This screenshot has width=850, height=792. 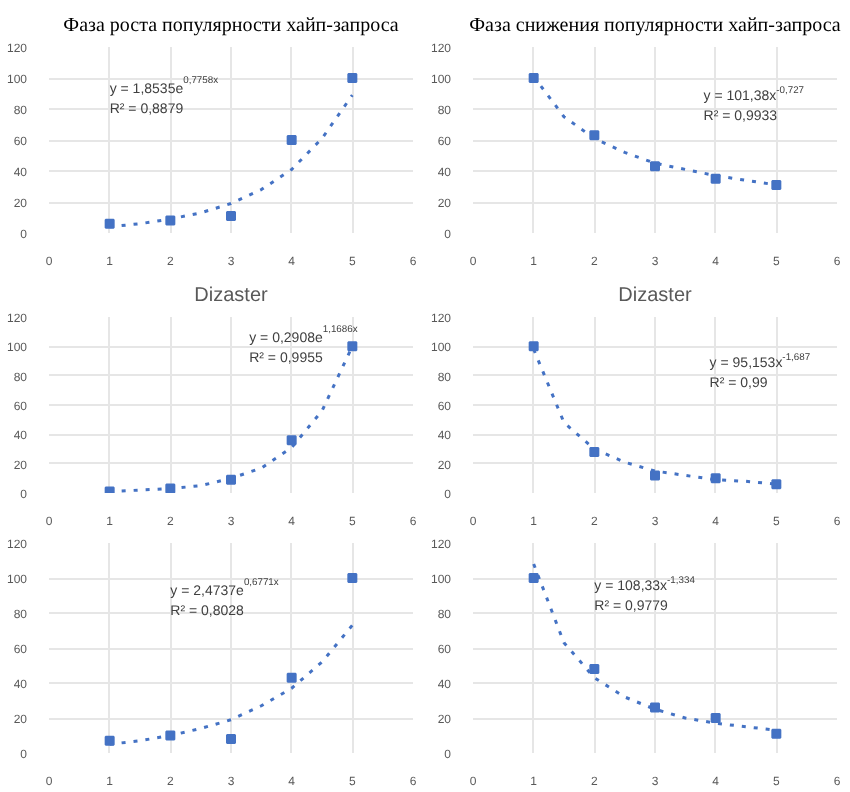 I want to click on chart-title: Фаза снижения популярности хайп-запроса, so click(x=655, y=26).